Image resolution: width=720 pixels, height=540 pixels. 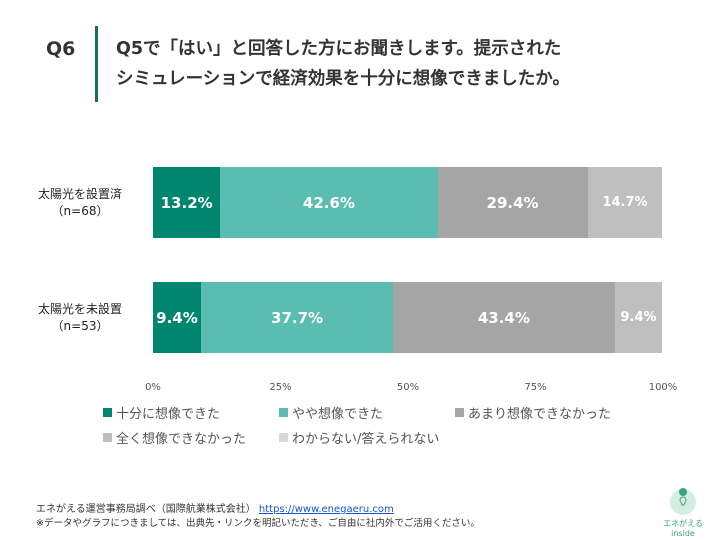 What do you see at coordinates (338, 414) in the screenshot?
I see `legend-label: やや想像できた` at bounding box center [338, 414].